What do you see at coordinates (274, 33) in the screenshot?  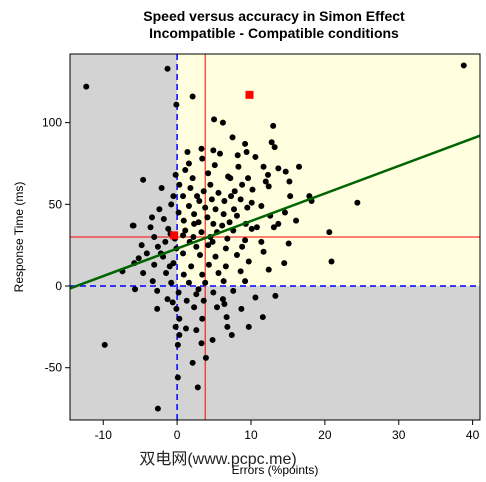 I see `chart-subtitle: Incompatible - Compatible conditions` at bounding box center [274, 33].